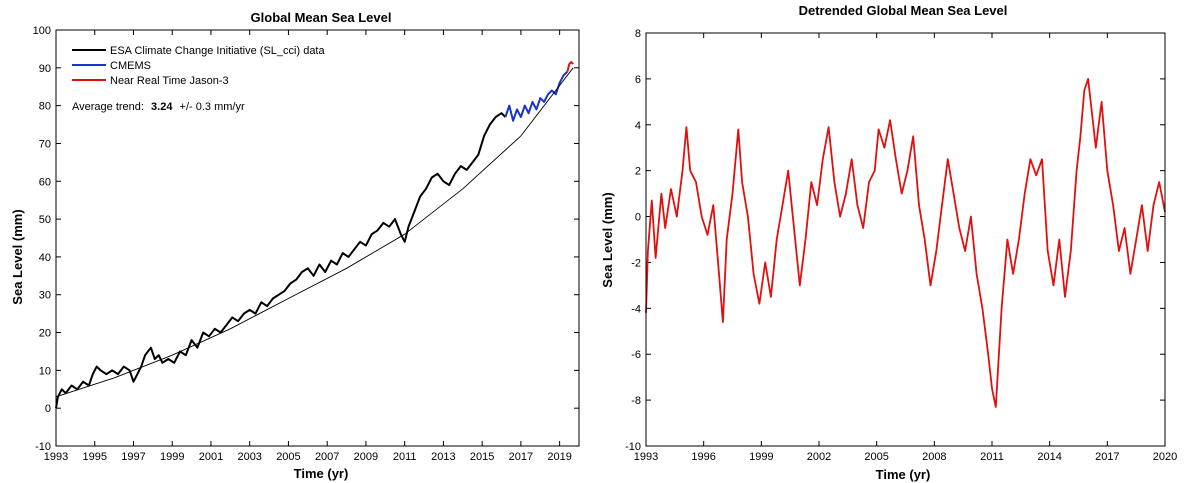 The width and height of the screenshot is (1188, 483). What do you see at coordinates (45, 296) in the screenshot?
I see `y-tick-label: 30` at bounding box center [45, 296].